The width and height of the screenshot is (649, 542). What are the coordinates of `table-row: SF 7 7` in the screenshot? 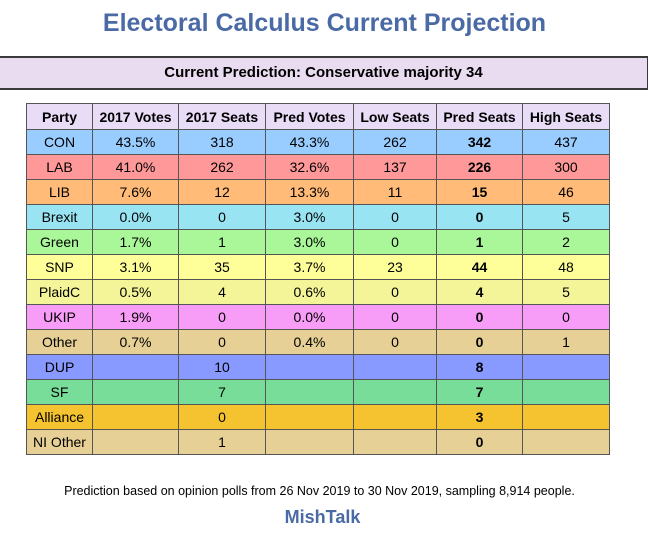 It's located at (318, 392).